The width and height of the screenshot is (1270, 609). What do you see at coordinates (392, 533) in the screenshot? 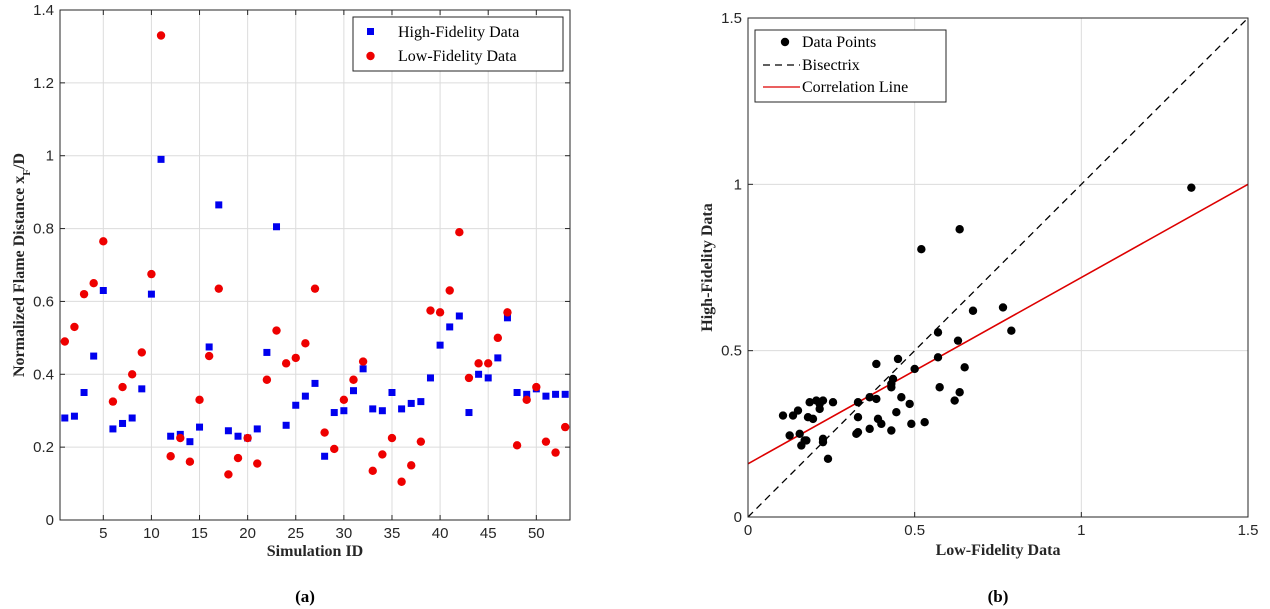
I see `x-tick-label: 35` at bounding box center [392, 533].